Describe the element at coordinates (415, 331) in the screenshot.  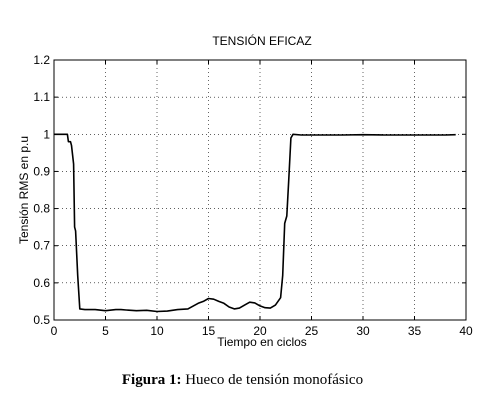
I see `x-tick-label: 35` at that location.